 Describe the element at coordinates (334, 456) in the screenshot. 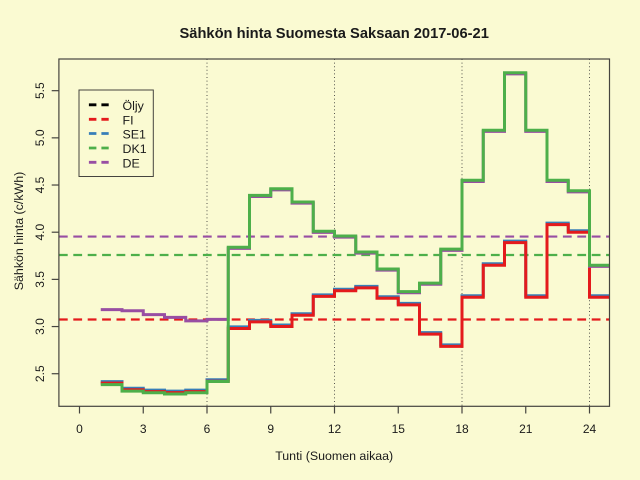

I see `svg-text: Tunti (Suomen aikaa)` at that location.